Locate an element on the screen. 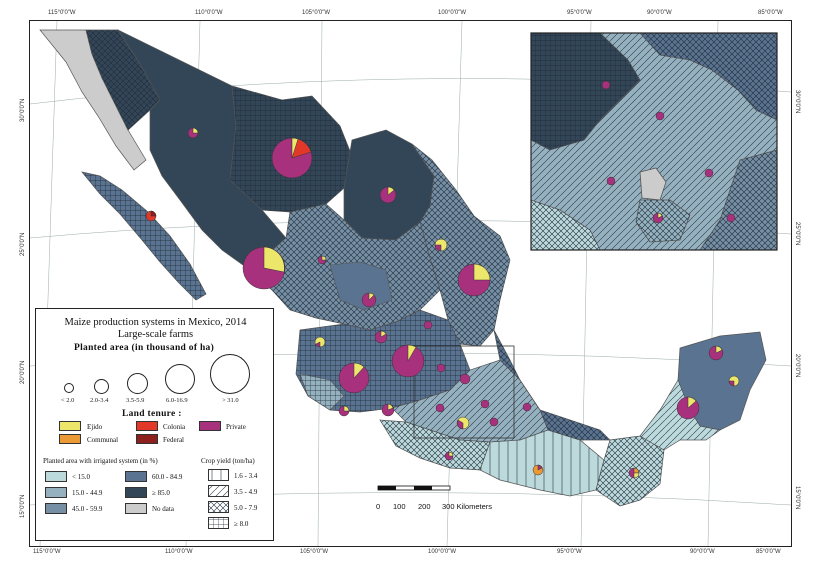 The image size is (817, 568). scale-label: 100 is located at coordinates (399, 506).